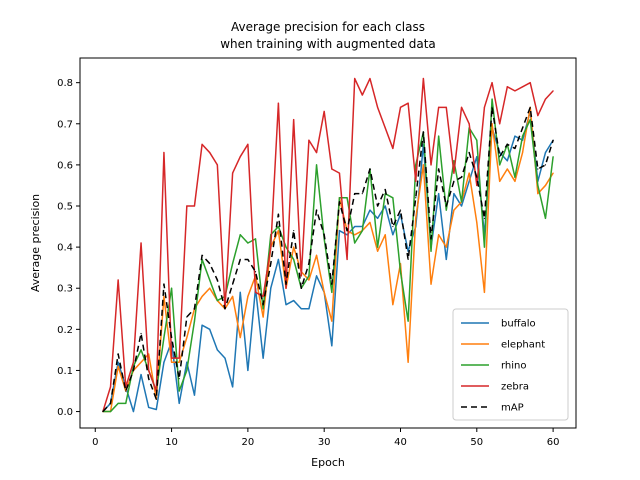 This screenshot has width=640, height=480. I want to click on chart-title-line1: Average precision for each class, so click(328, 27).